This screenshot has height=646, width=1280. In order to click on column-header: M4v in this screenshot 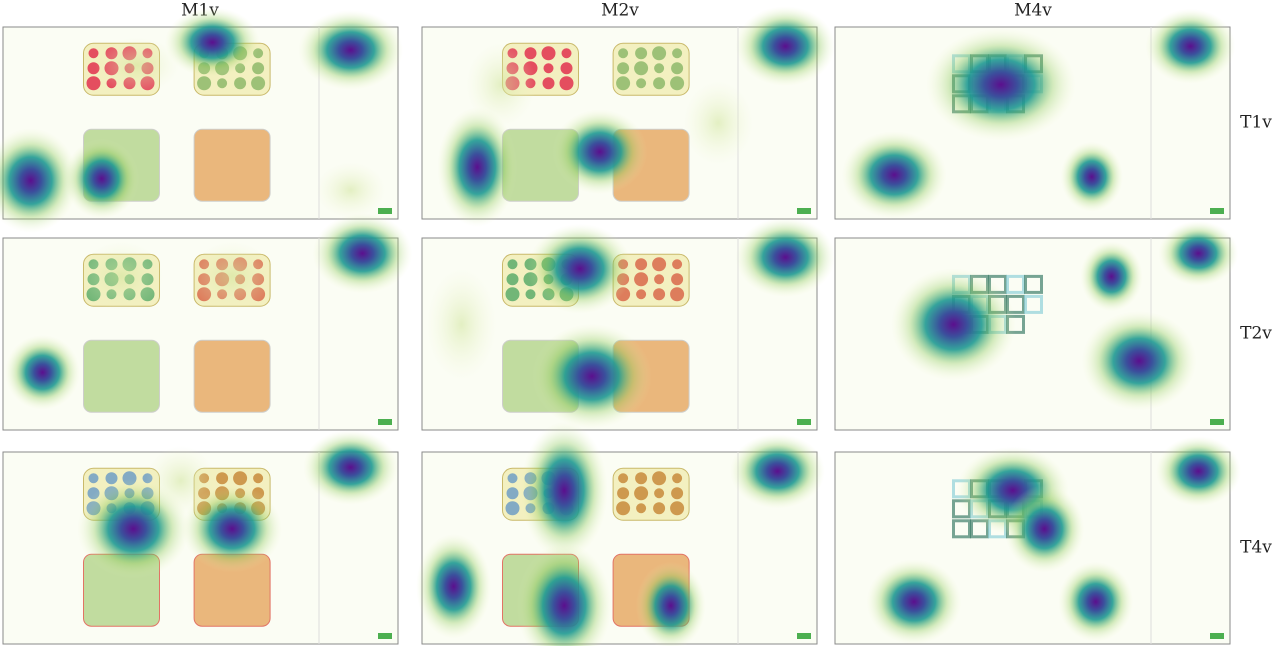, I will do `click(1033, 11)`.